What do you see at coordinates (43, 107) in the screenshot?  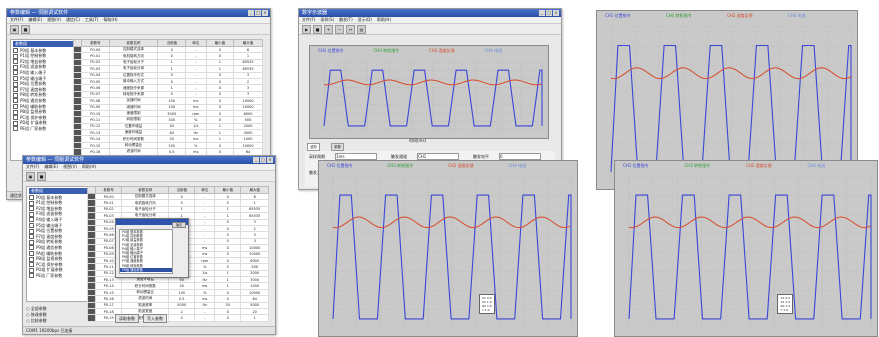 I see `tree-item: PA组 辅助参数` at bounding box center [43, 107].